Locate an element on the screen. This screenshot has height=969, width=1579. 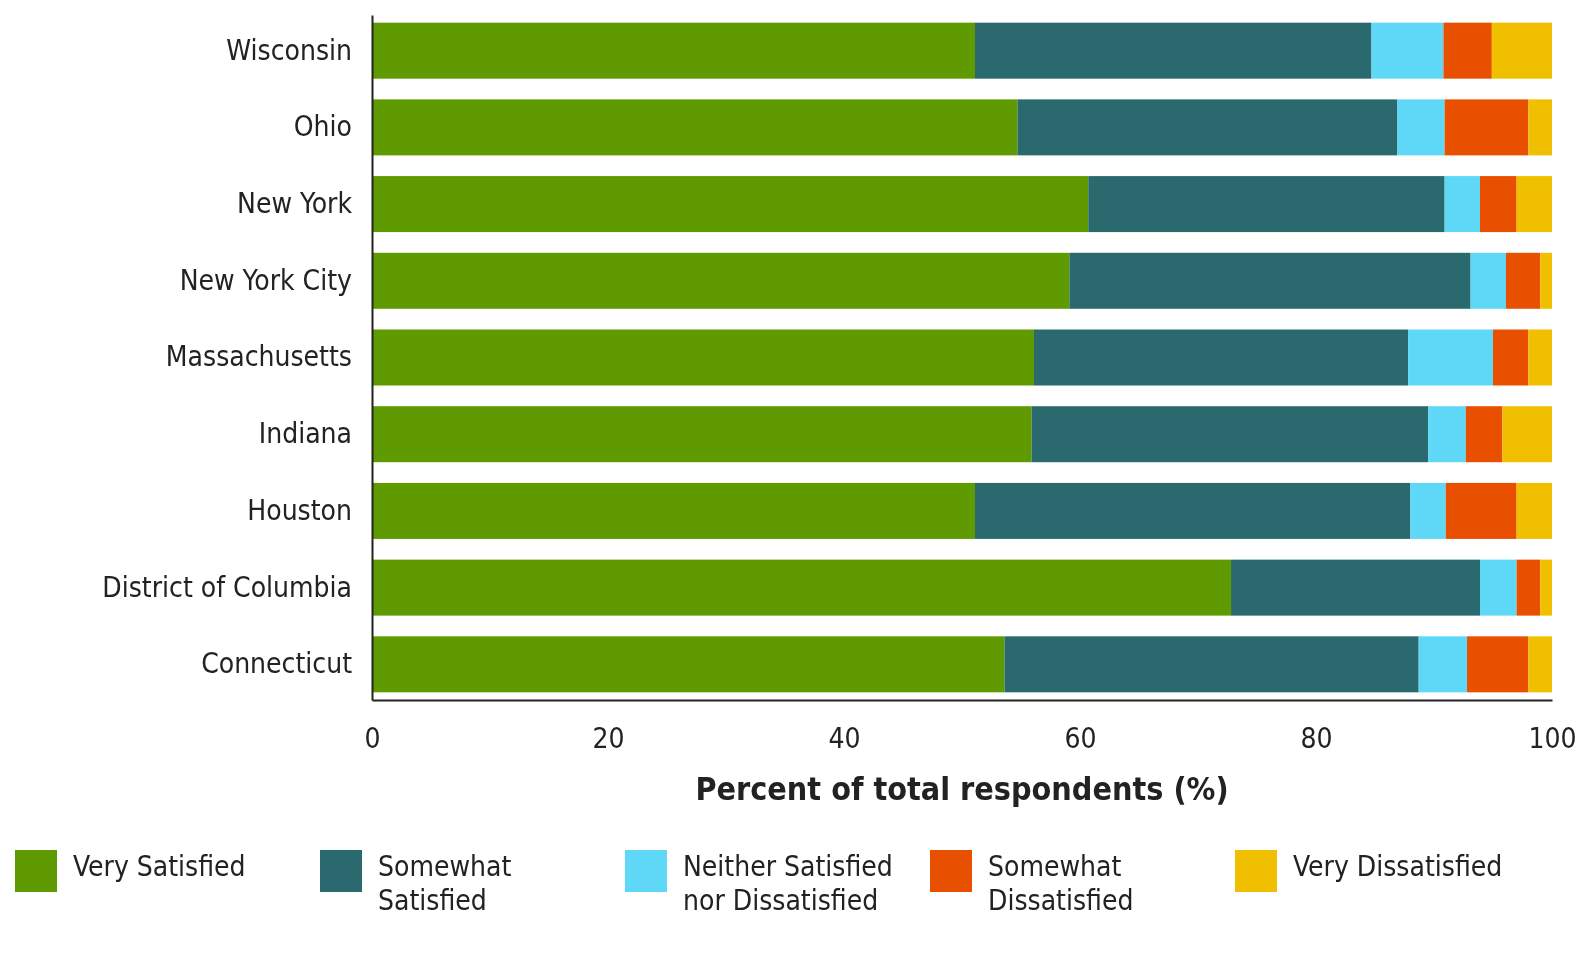
x-tick-label: 60 is located at coordinates (1080, 738).